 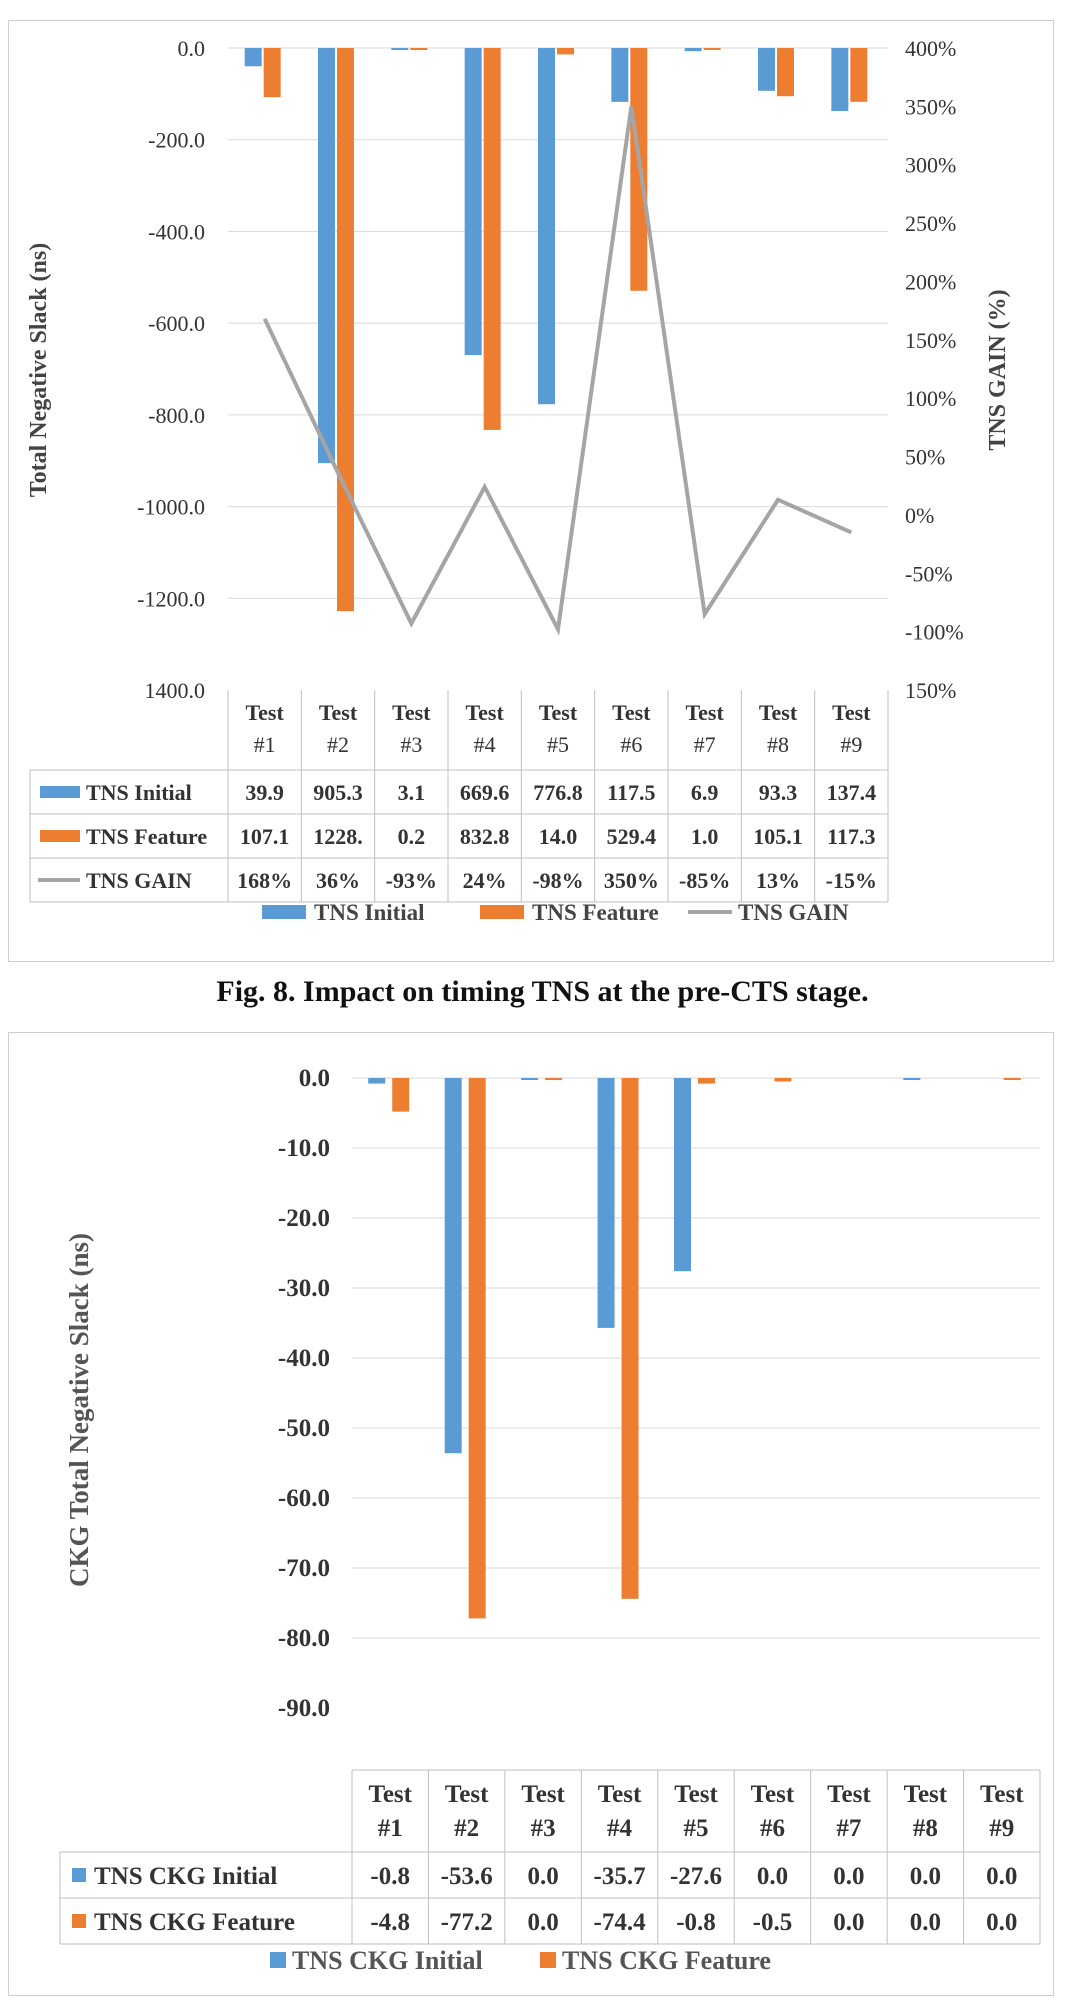 What do you see at coordinates (369, 912) in the screenshot?
I see `legend-label: TNS Initial` at bounding box center [369, 912].